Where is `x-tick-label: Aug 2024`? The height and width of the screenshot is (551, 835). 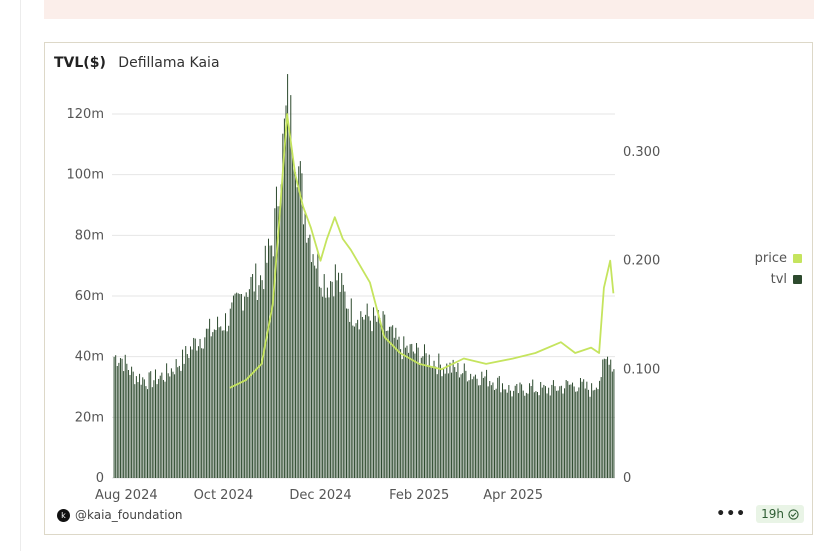 x-tick-label: Aug 2024 is located at coordinates (126, 495).